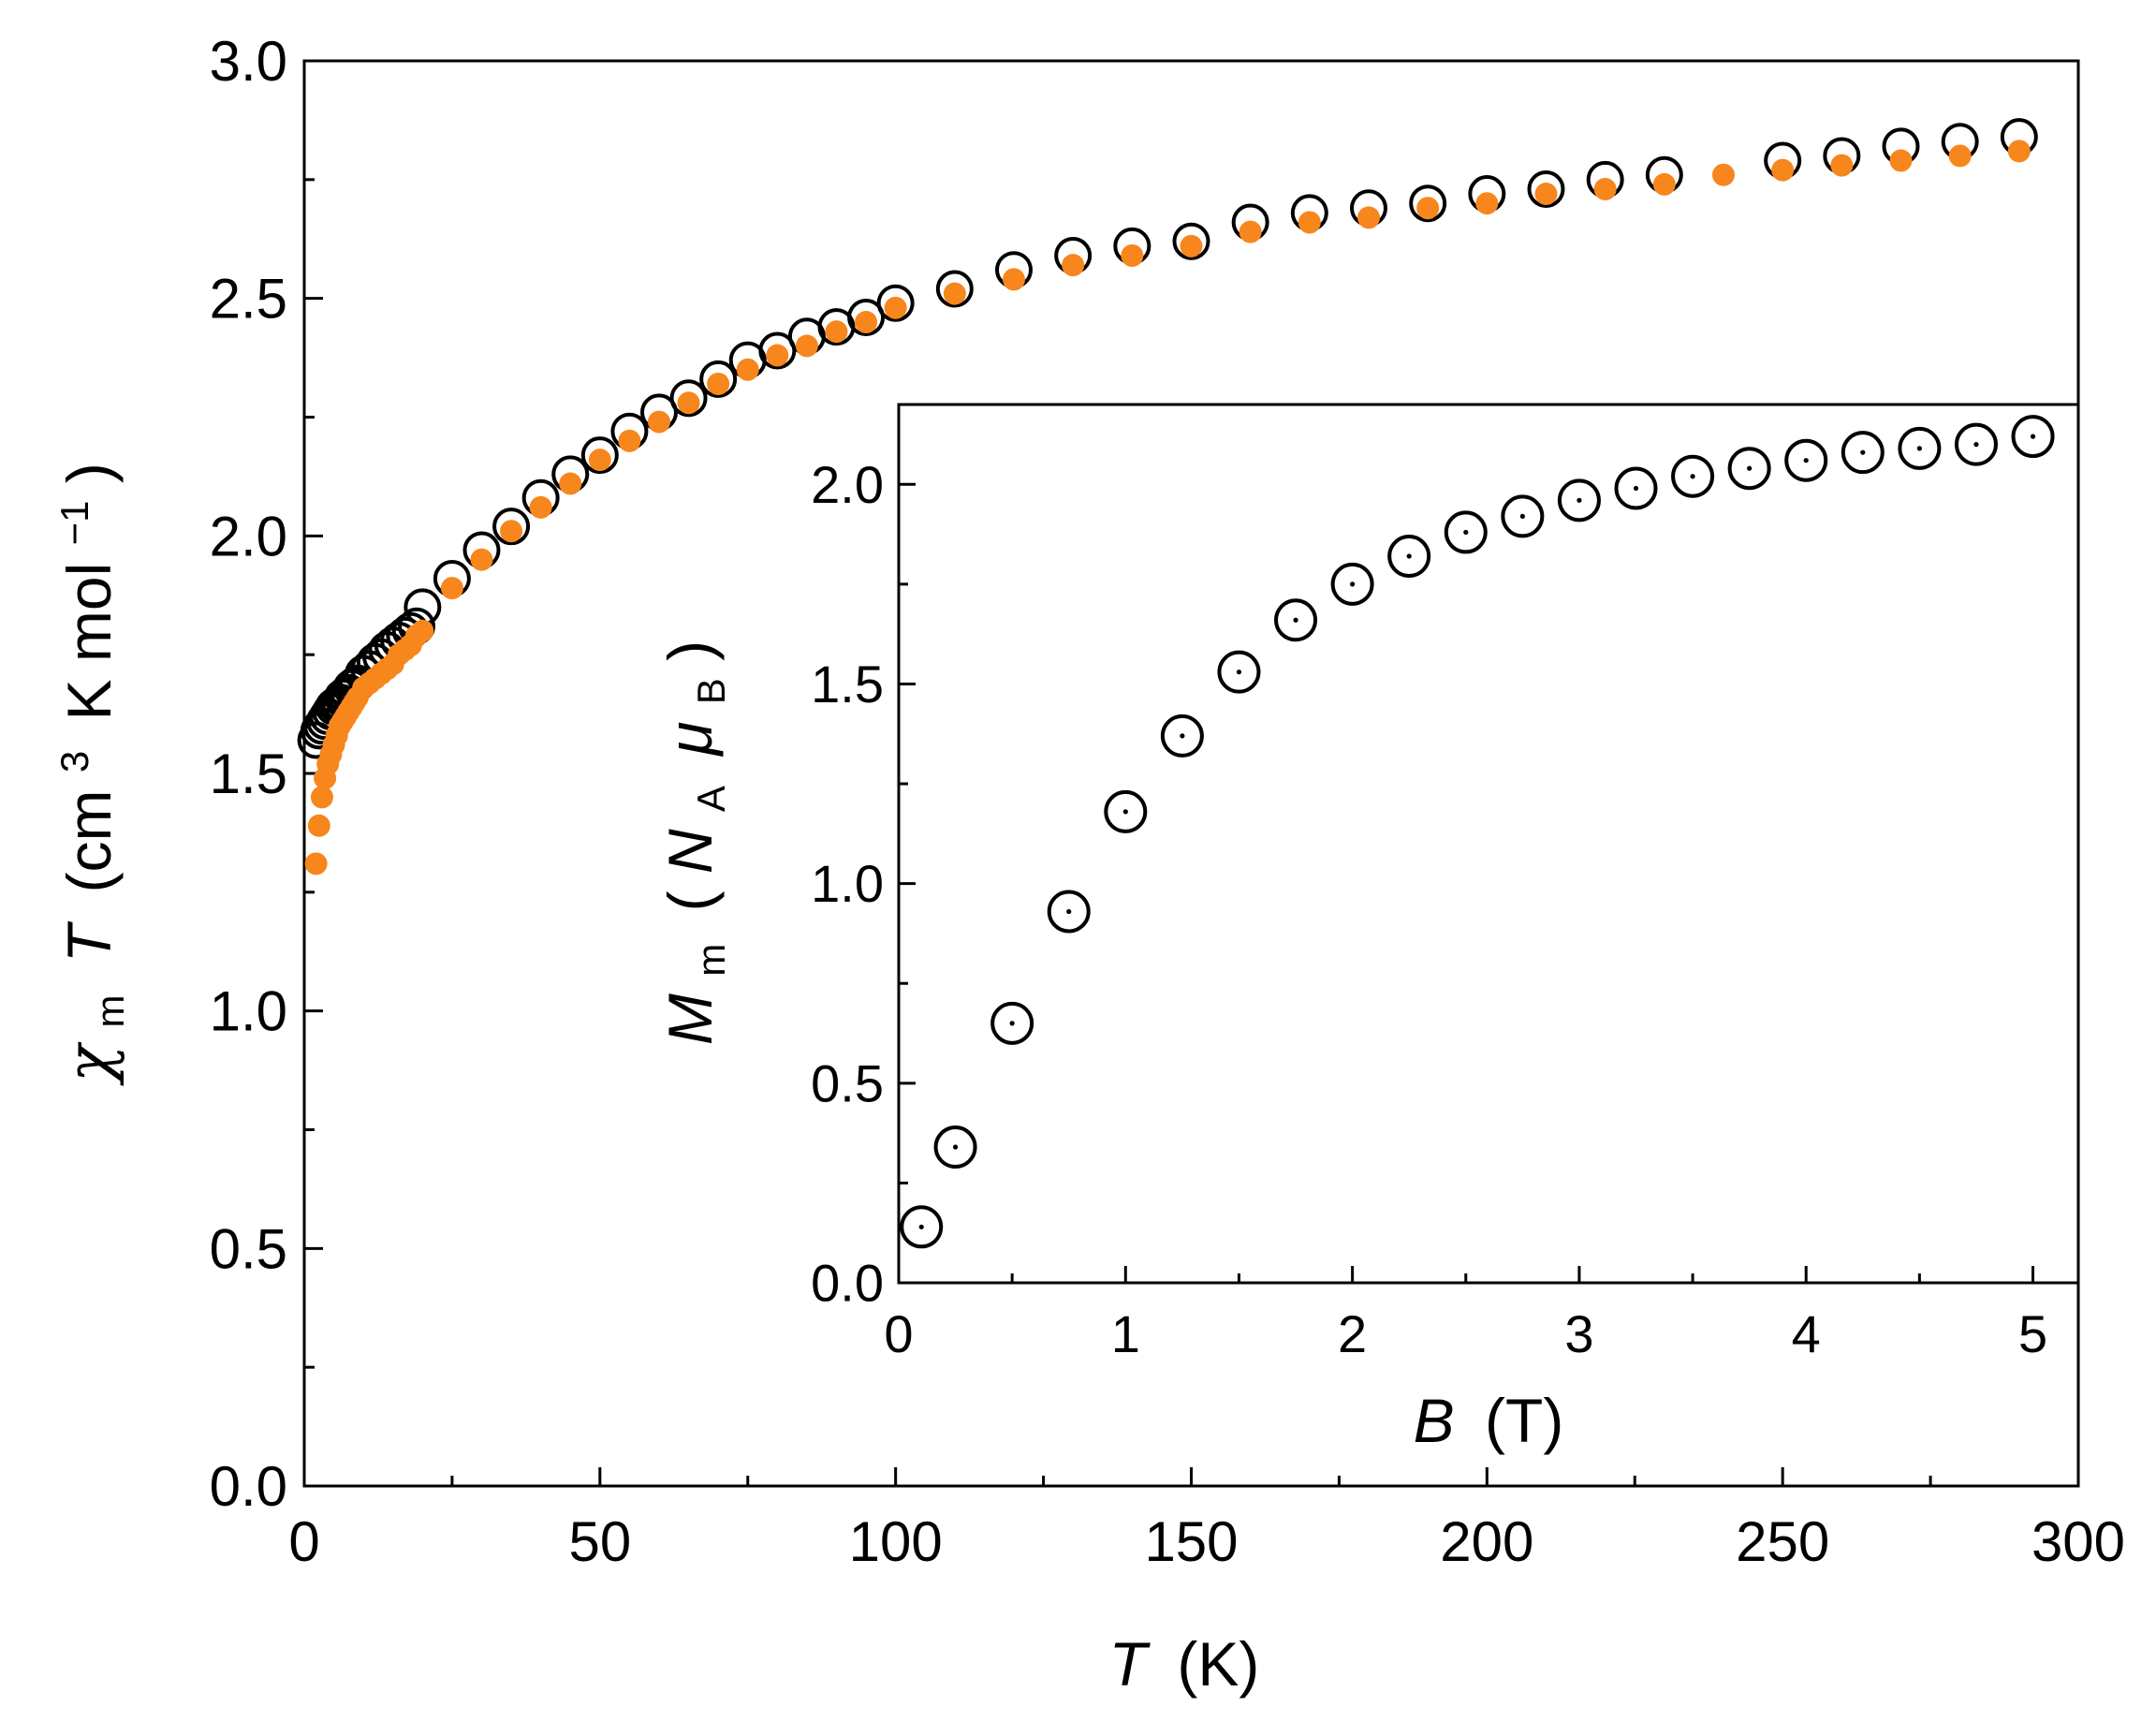 This screenshot has height=1736, width=2156. What do you see at coordinates (89, 942) in the screenshot?
I see `main-y-var: T` at bounding box center [89, 942].